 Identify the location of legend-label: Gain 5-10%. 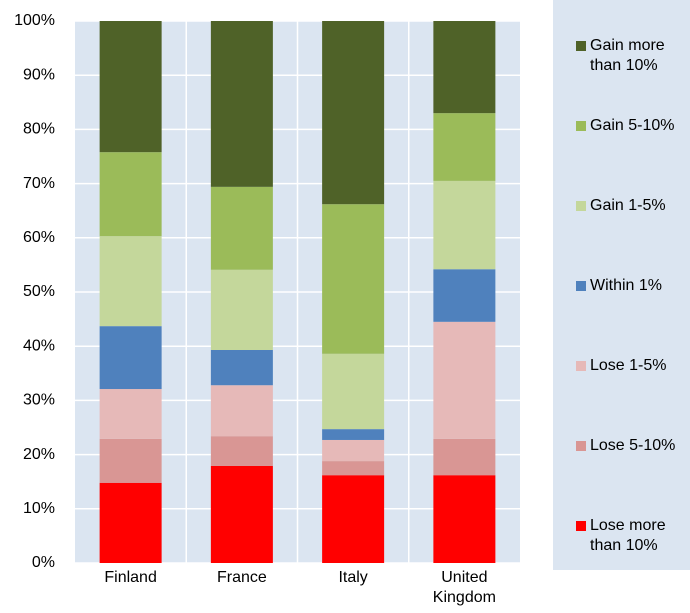
(632, 125).